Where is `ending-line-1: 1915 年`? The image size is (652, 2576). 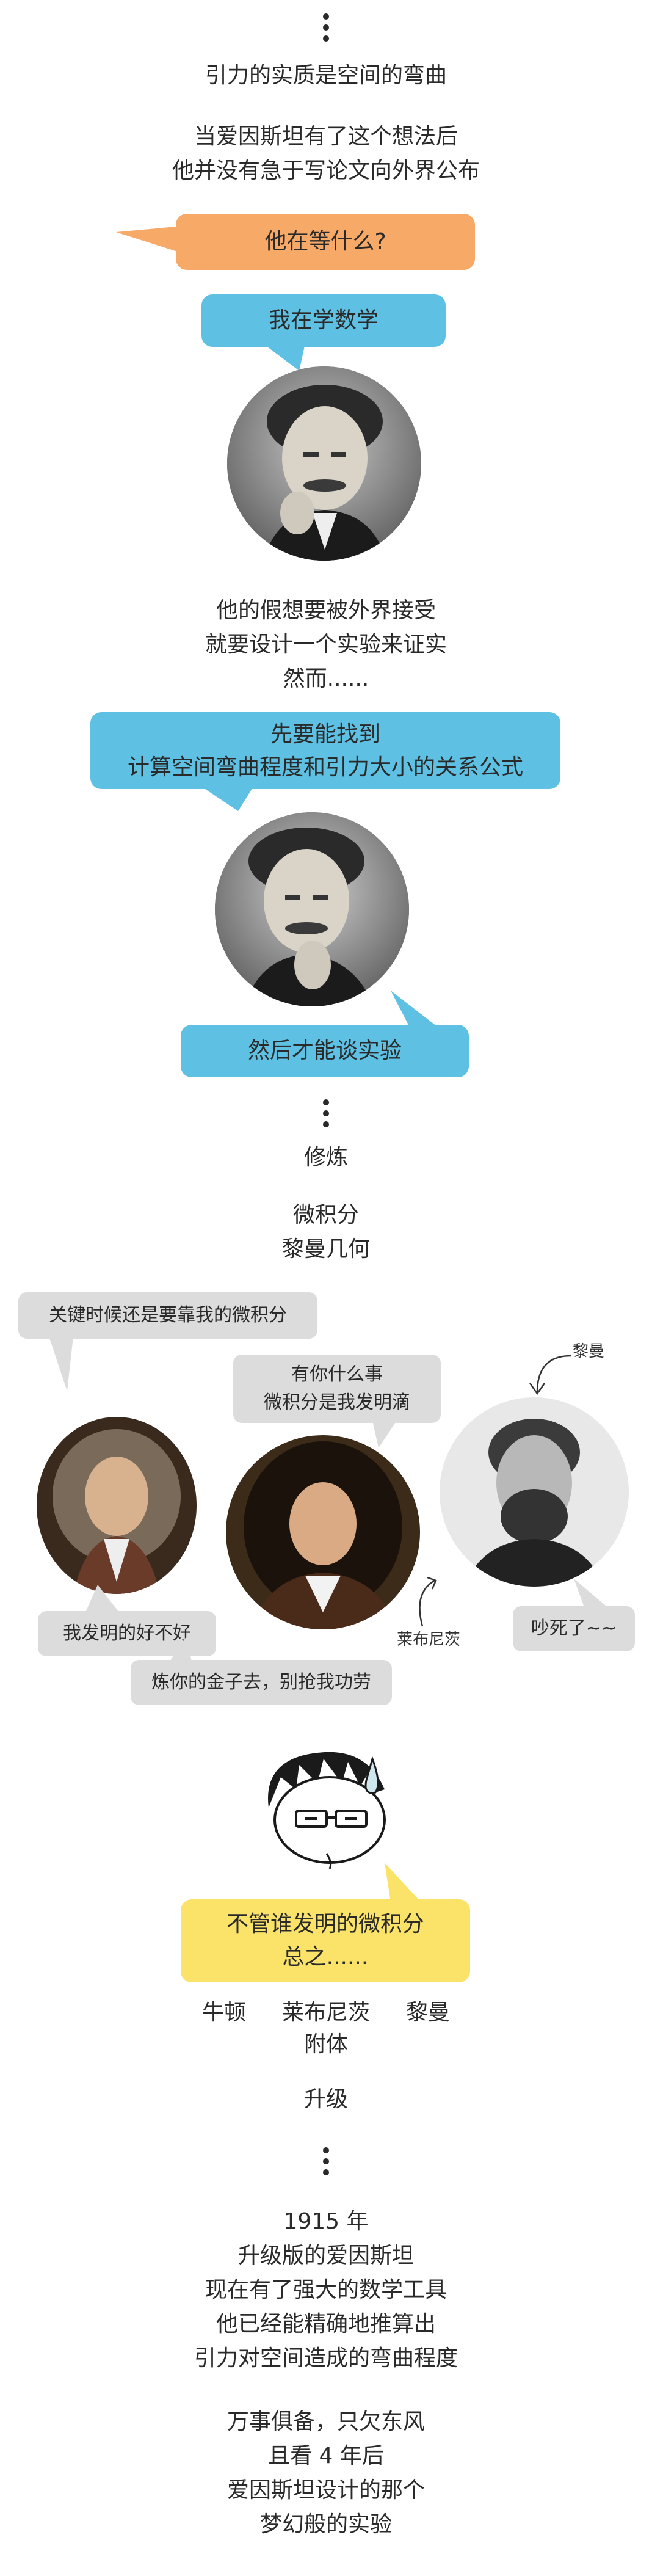 ending-line-1: 1915 年 is located at coordinates (326, 2221).